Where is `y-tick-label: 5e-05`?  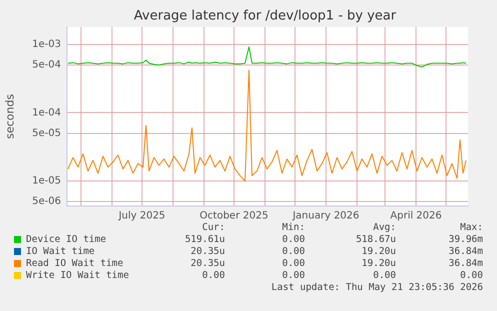 y-tick-label: 5e-05 is located at coordinates (46, 133).